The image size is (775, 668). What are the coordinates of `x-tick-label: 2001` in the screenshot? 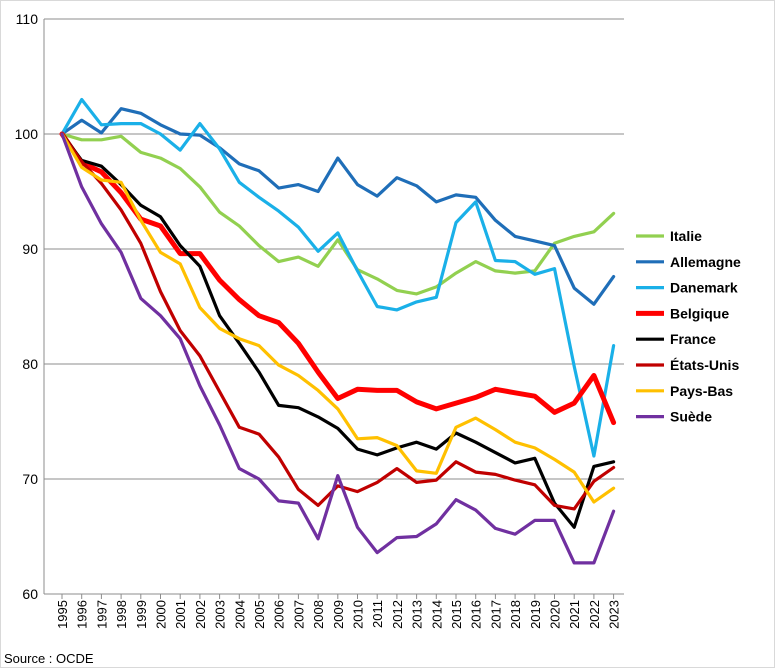 It's located at (180, 614).